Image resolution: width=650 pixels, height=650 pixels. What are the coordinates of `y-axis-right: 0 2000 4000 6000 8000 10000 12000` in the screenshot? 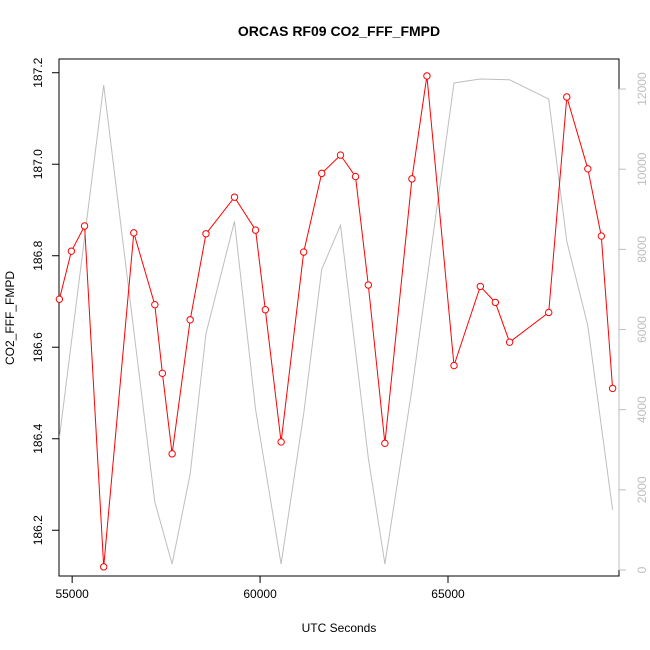 It's located at (633, 322).